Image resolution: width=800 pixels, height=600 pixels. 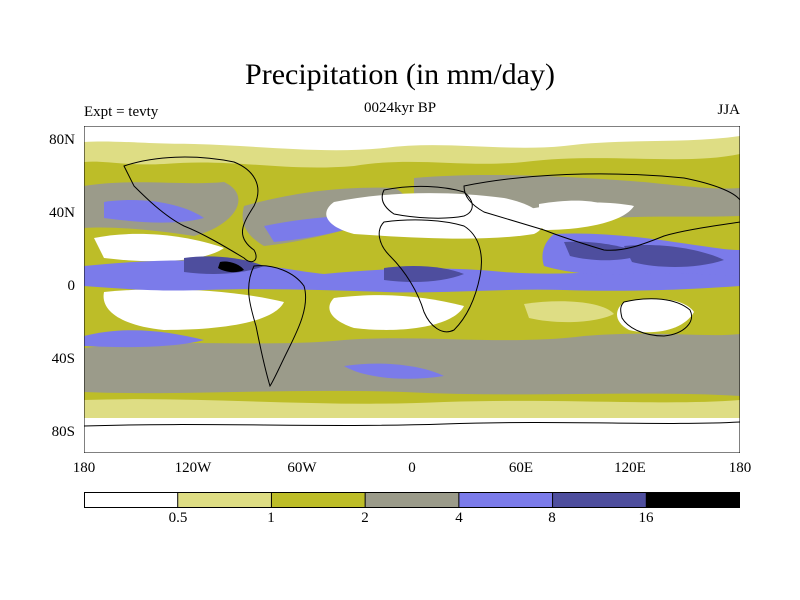 I want to click on lat-tick-equator: 0, so click(x=71, y=286).